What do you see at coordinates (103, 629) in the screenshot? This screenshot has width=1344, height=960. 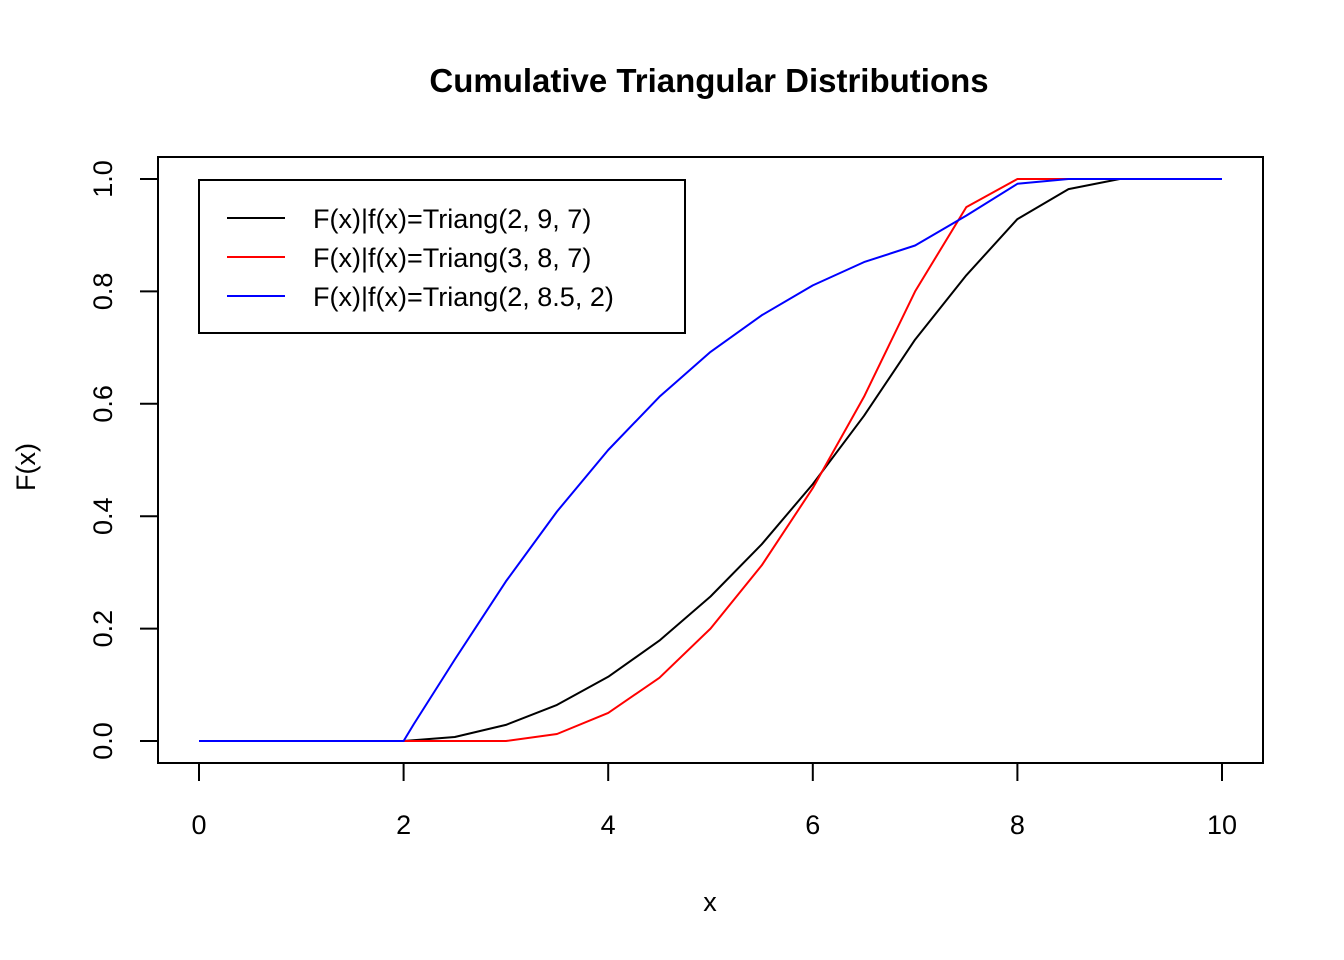 I see `y-tick-label: 0.2` at bounding box center [103, 629].